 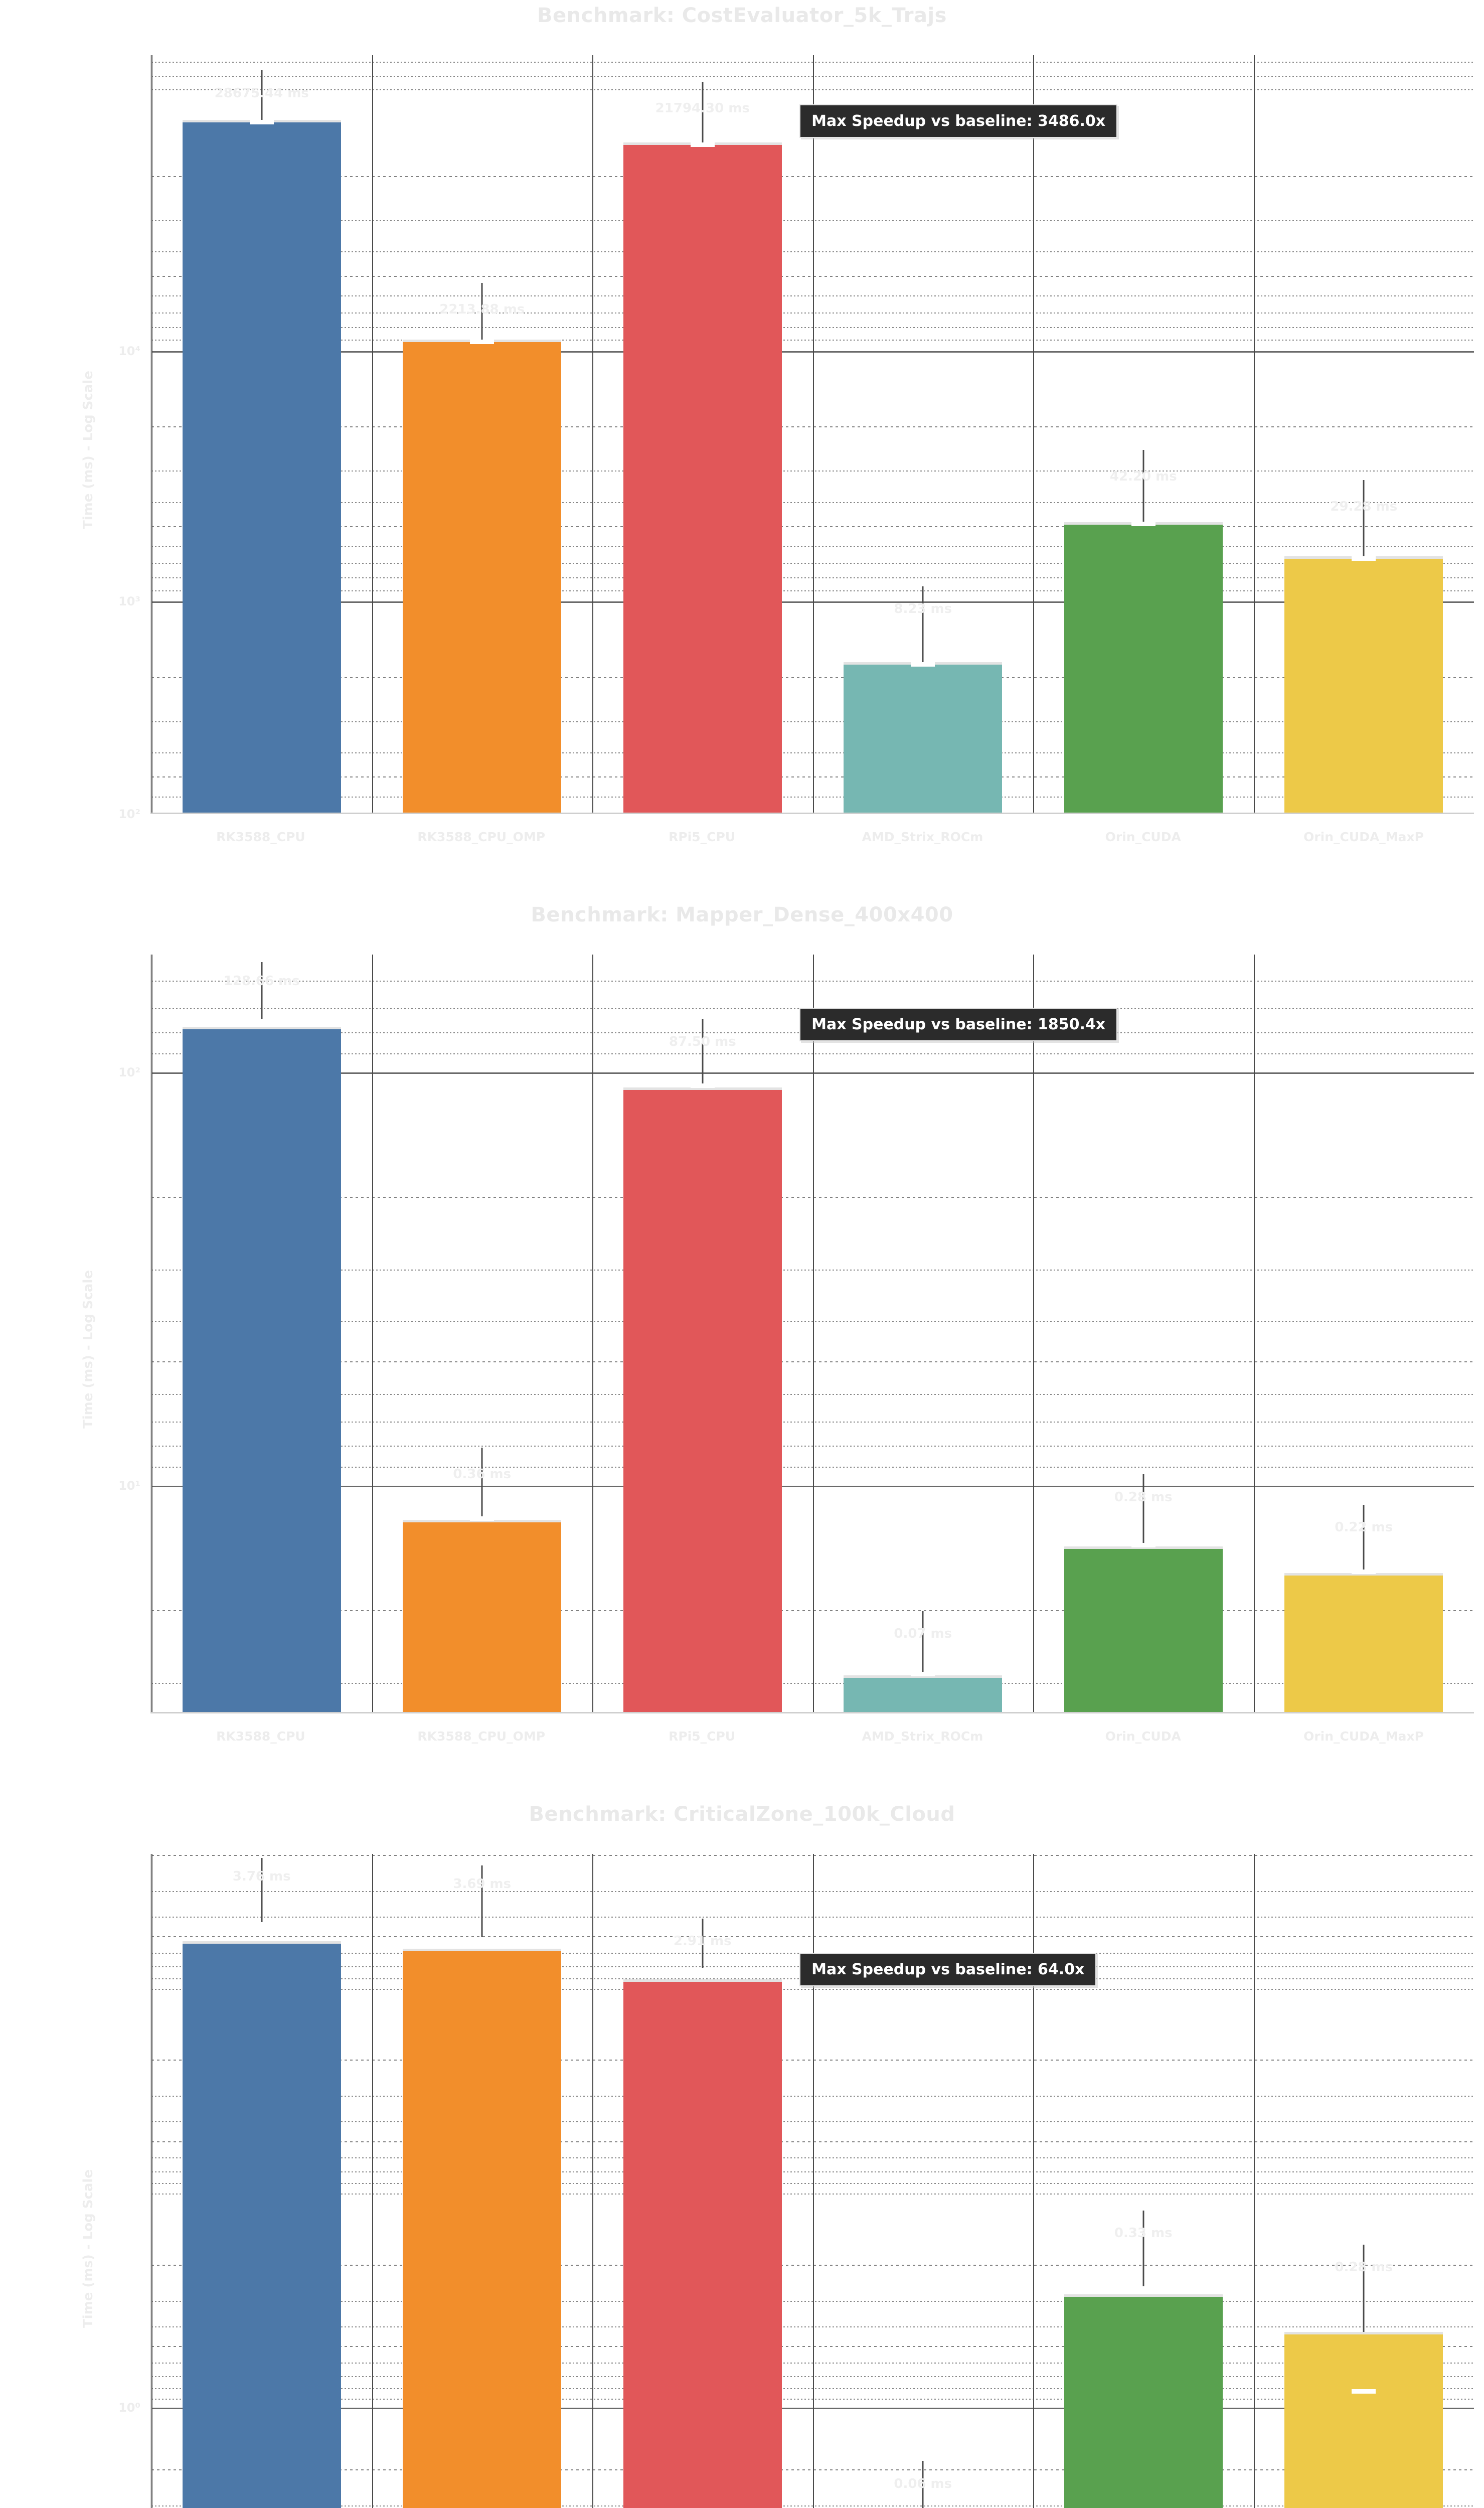 I want to click on bar-value-label: 3.69 ms, so click(x=482, y=1884).